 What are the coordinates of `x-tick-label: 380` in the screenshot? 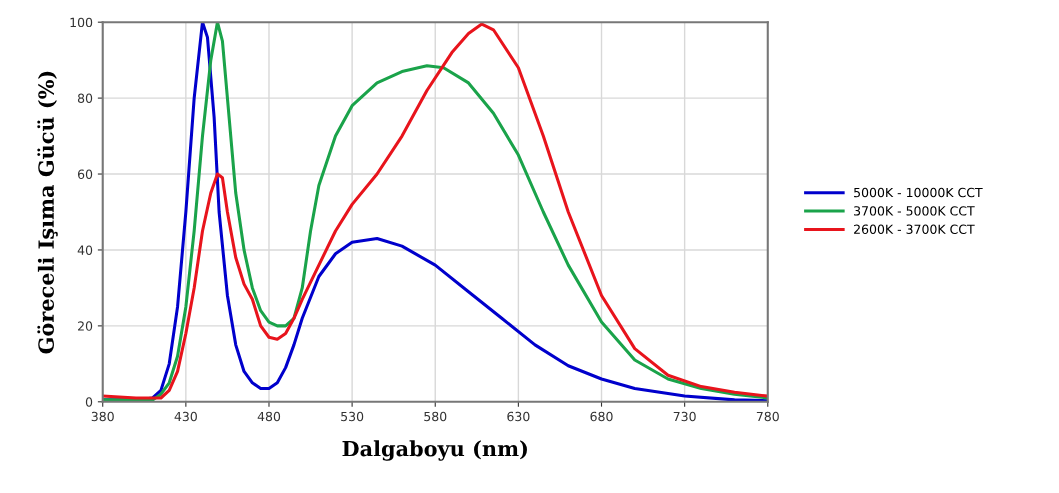 It's located at (102, 416).